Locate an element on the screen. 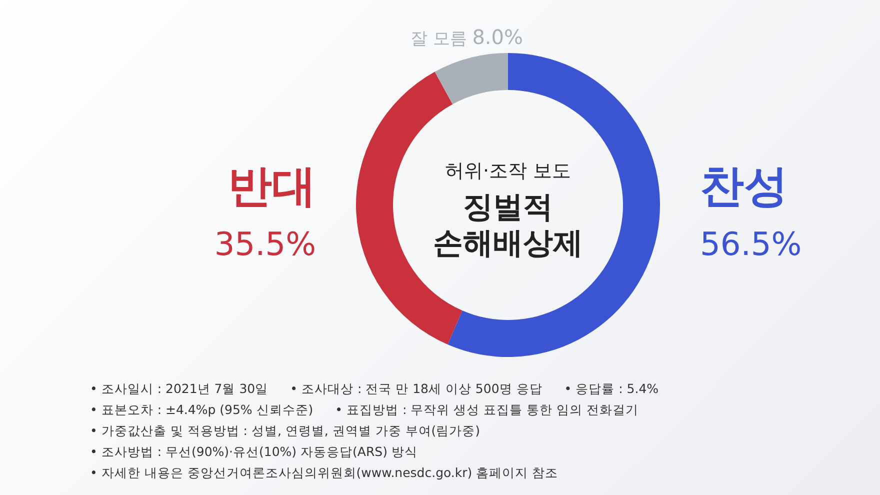 The image size is (880, 495). text: • 자세한 내용은 중앙선거여론조사심의위원회(www.nesdc.go.kr) 홈페이지 참조 is located at coordinates (324, 473).